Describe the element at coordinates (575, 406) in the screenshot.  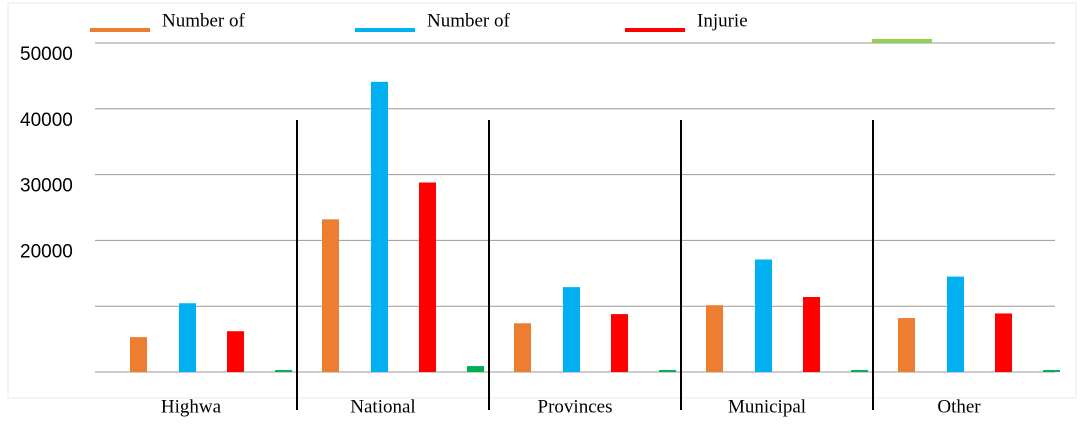
I see `x-tick-label: Provinces` at that location.